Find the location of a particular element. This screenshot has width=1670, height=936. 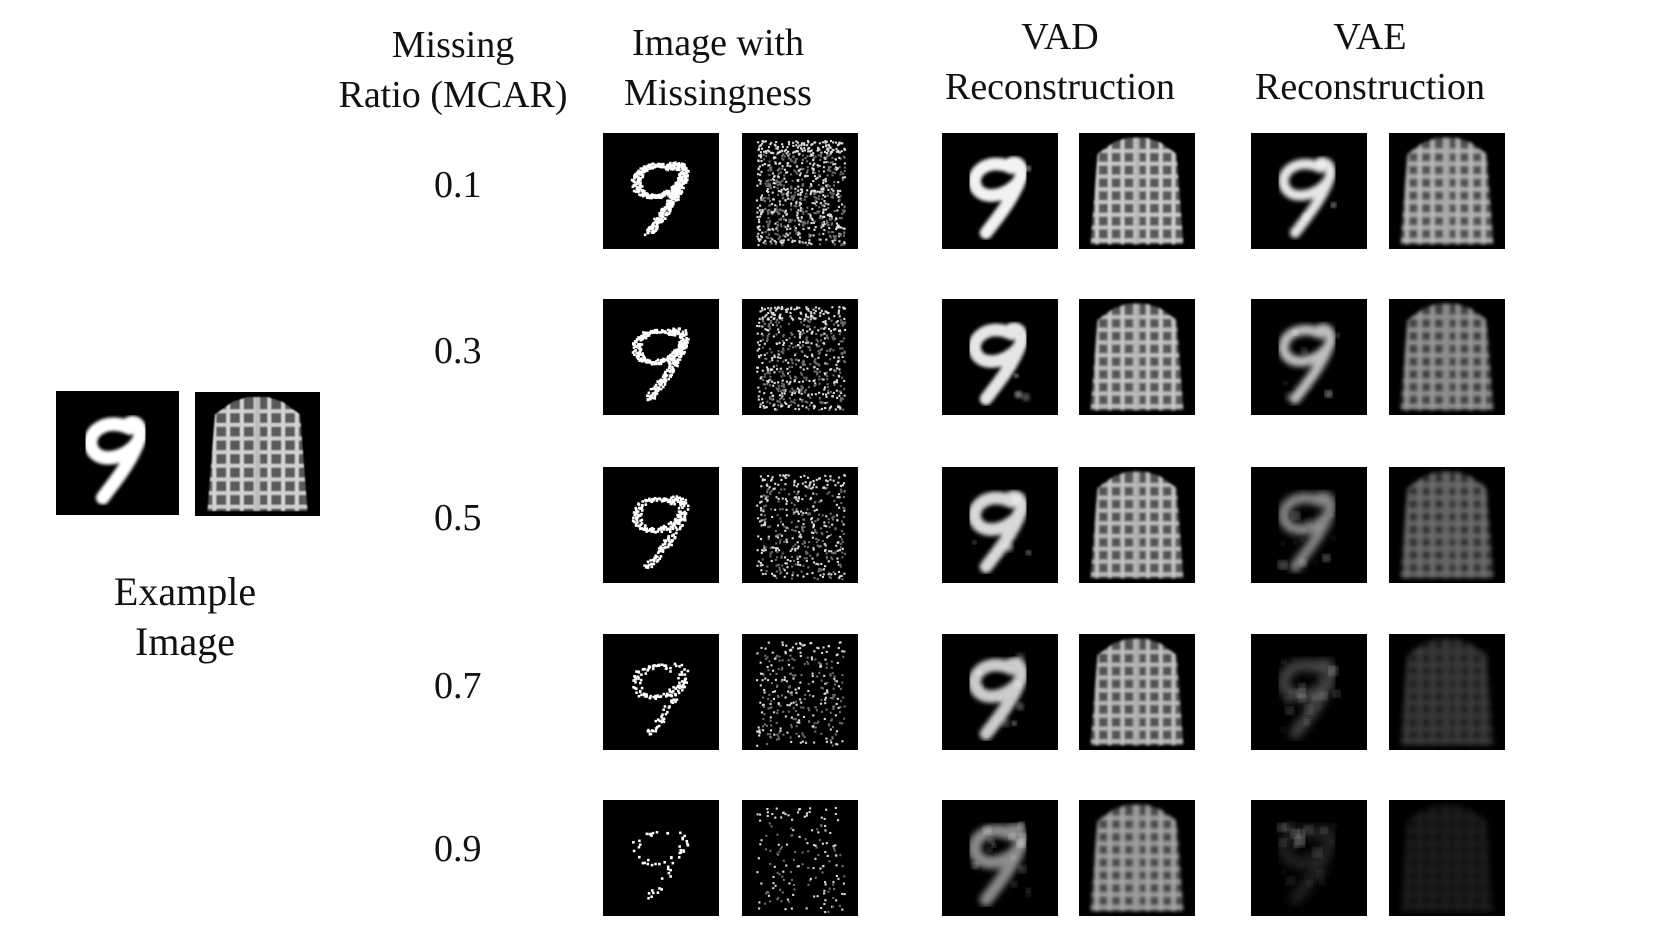

missing-ratio-label: 0.9 is located at coordinates (458, 849).